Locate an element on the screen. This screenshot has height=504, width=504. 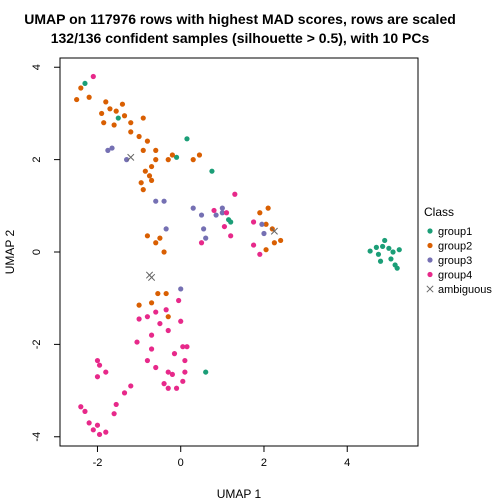
legend-label-group3: group3 is located at coordinates (455, 261).